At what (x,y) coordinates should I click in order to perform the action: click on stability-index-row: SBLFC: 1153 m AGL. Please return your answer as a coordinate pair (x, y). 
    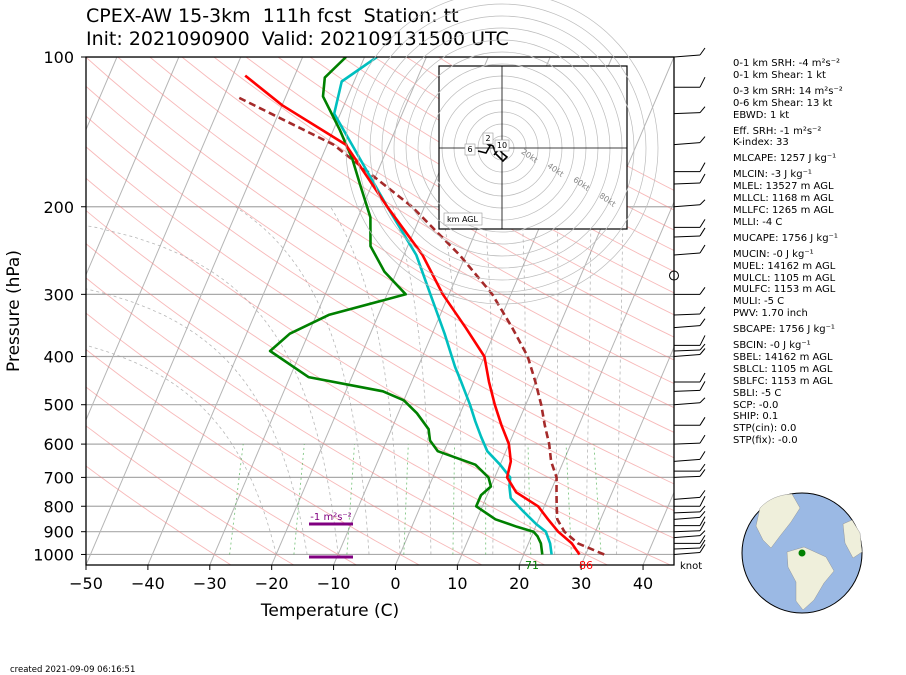
    Looking at the image, I should click on (783, 381).